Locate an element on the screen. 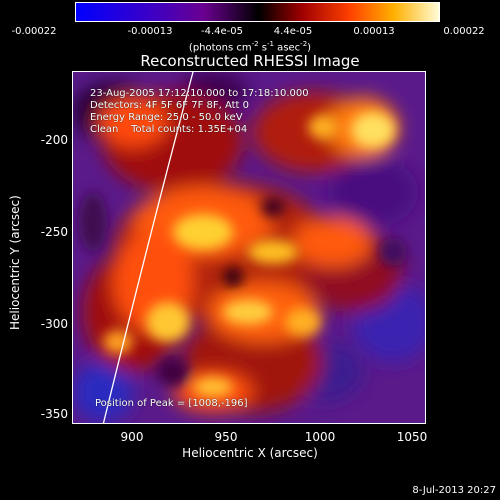 The height and width of the screenshot is (500, 500). y-tick-label: -300 is located at coordinates (54, 324).